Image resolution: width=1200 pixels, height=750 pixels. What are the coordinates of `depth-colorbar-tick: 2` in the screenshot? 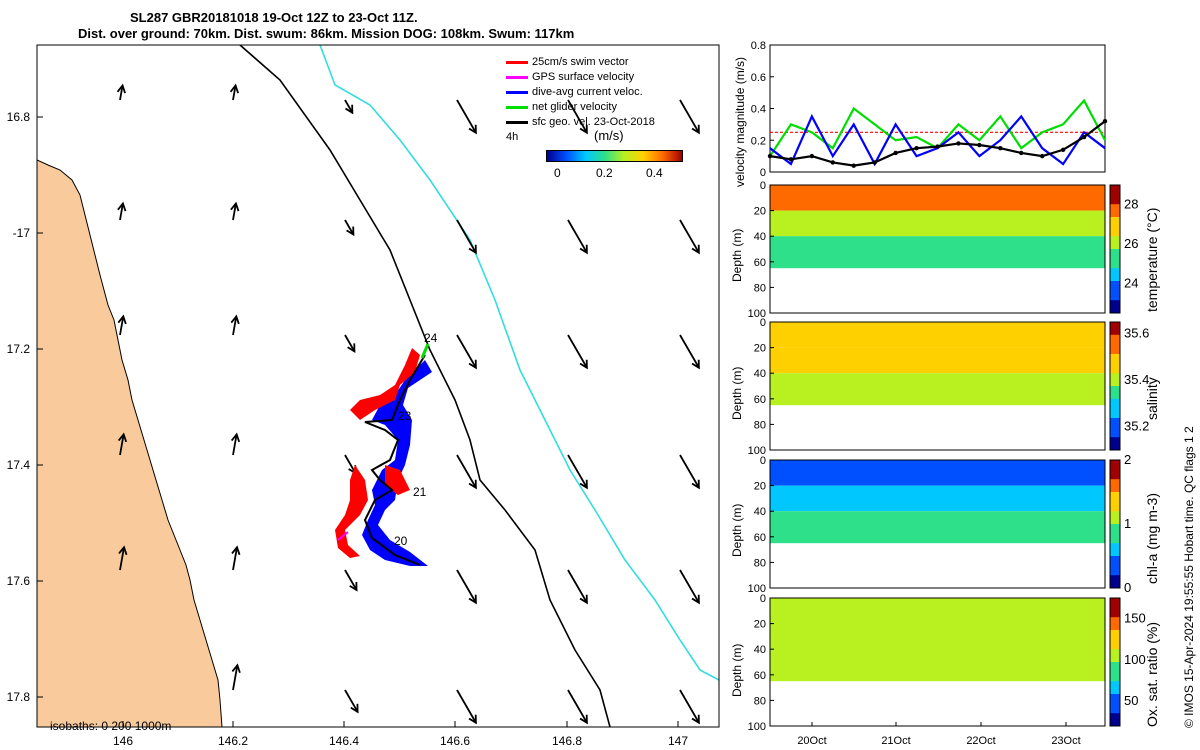 It's located at (1127, 459).